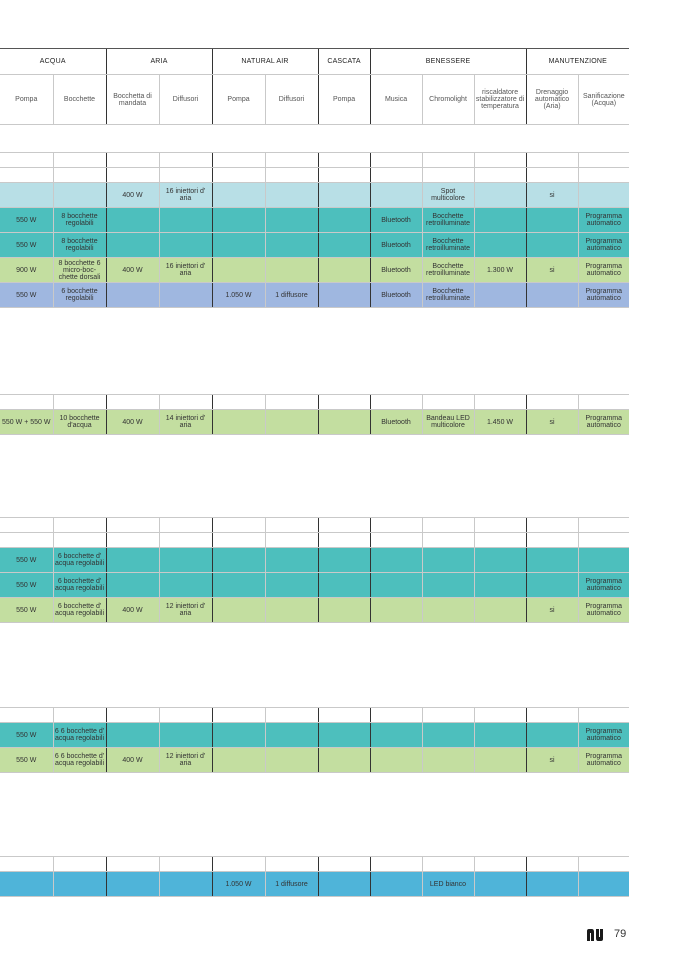  Describe the element at coordinates (79, 245) in the screenshot. I see `table-cell: 8 bocchette regolabili` at that location.